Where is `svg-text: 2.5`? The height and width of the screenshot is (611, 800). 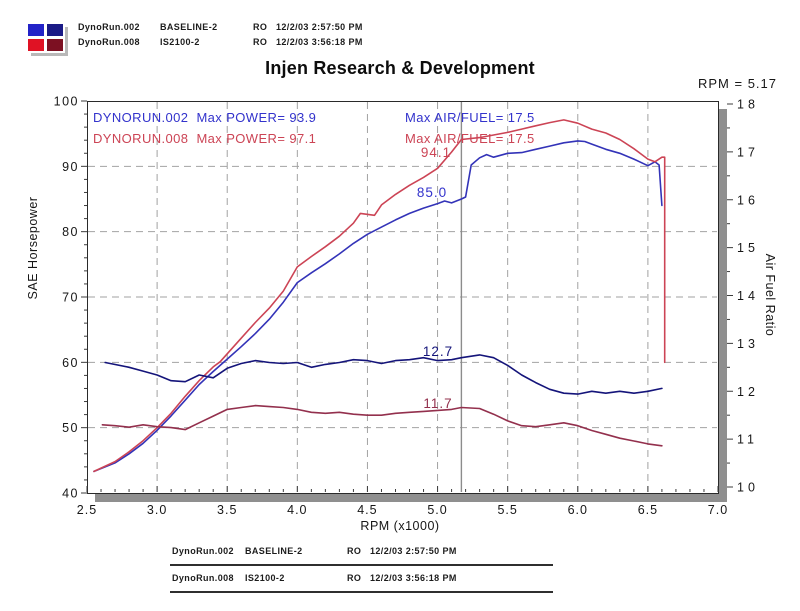
svg-text: 2.5 is located at coordinates (87, 510).